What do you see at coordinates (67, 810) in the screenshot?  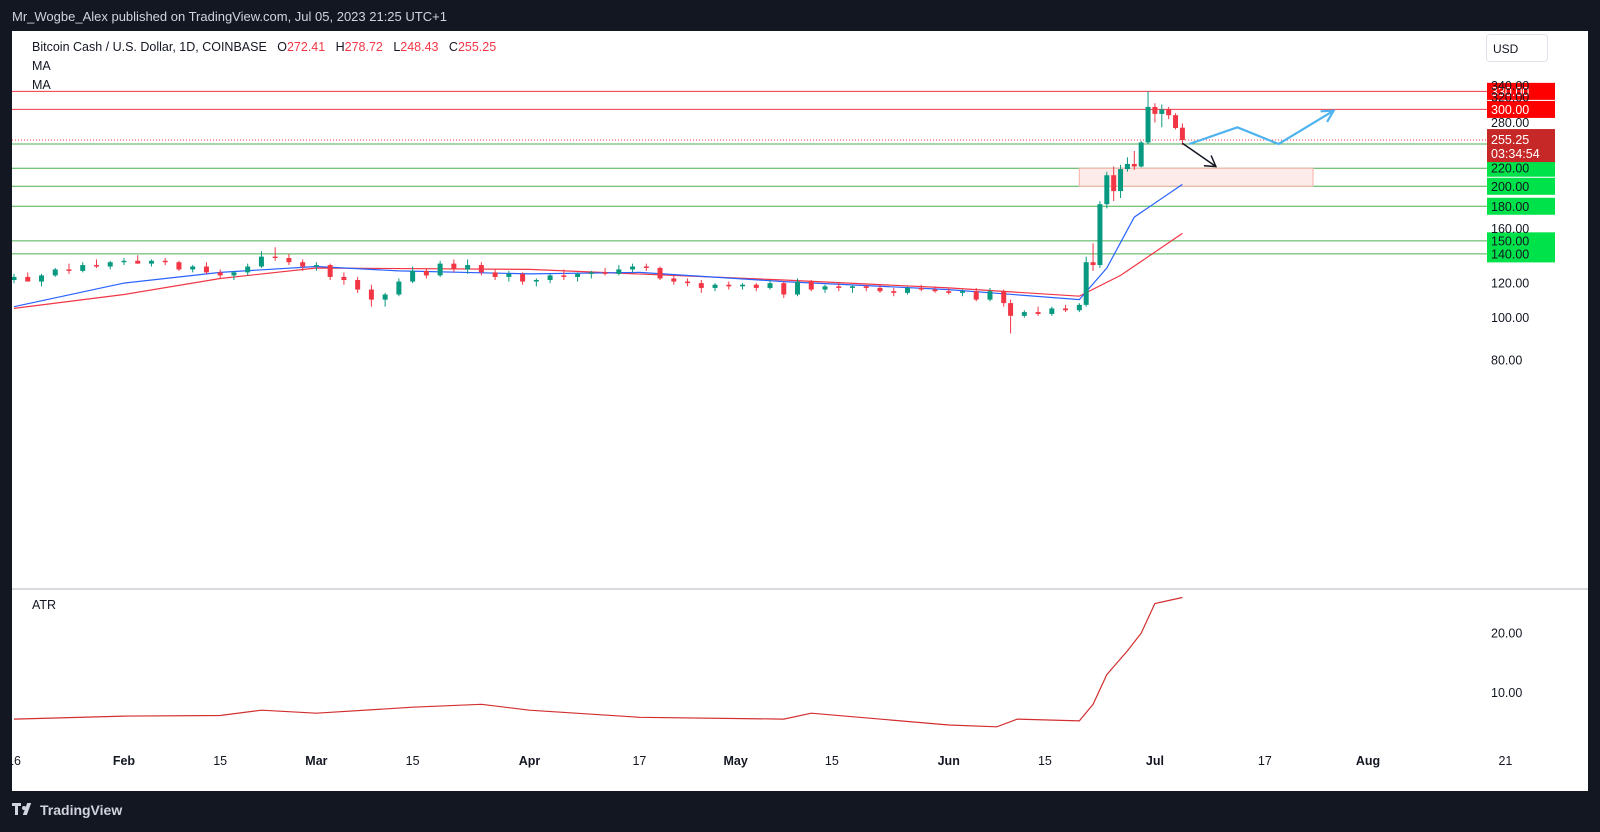 I see `tradingview-logo: TradingView` at bounding box center [67, 810].